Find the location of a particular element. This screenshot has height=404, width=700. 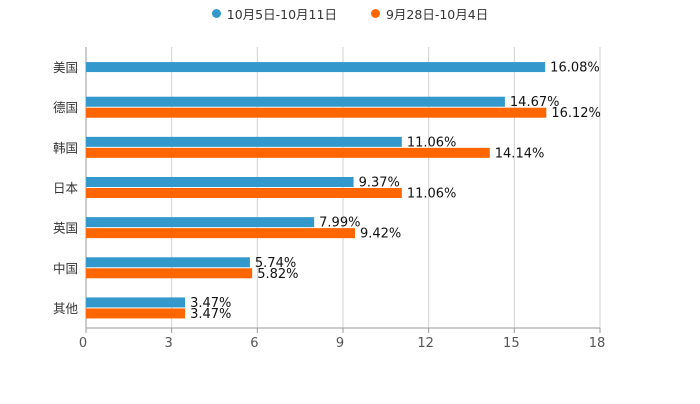

legend-item-series-1: 10月5日-10月11日 is located at coordinates (274, 13).